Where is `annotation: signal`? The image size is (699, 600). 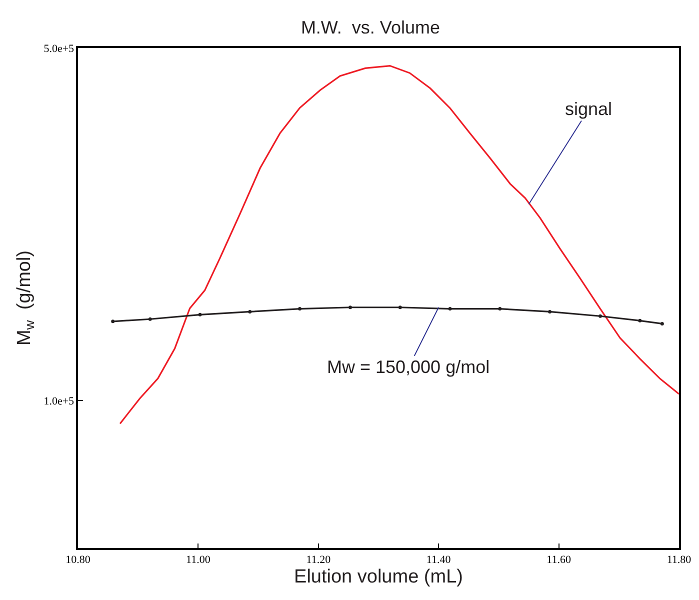 annotation: signal is located at coordinates (588, 109).